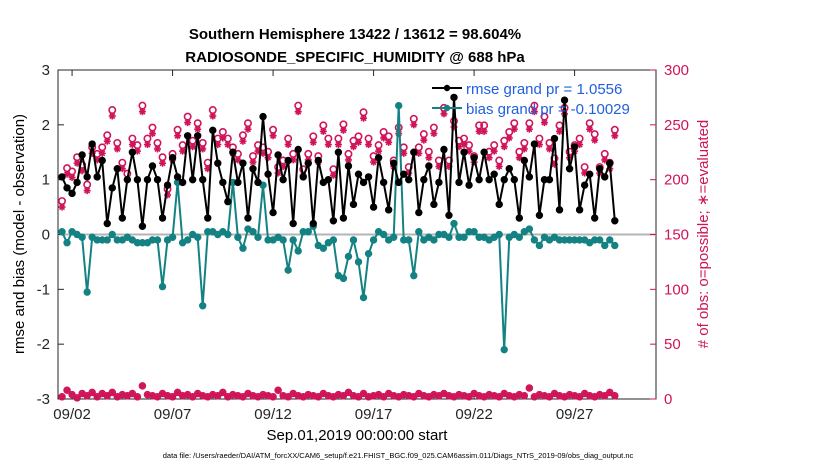 This screenshot has height=470, width=830. I want to click on legend-bias-label: bias grand pr = -0.10029, so click(548, 109).